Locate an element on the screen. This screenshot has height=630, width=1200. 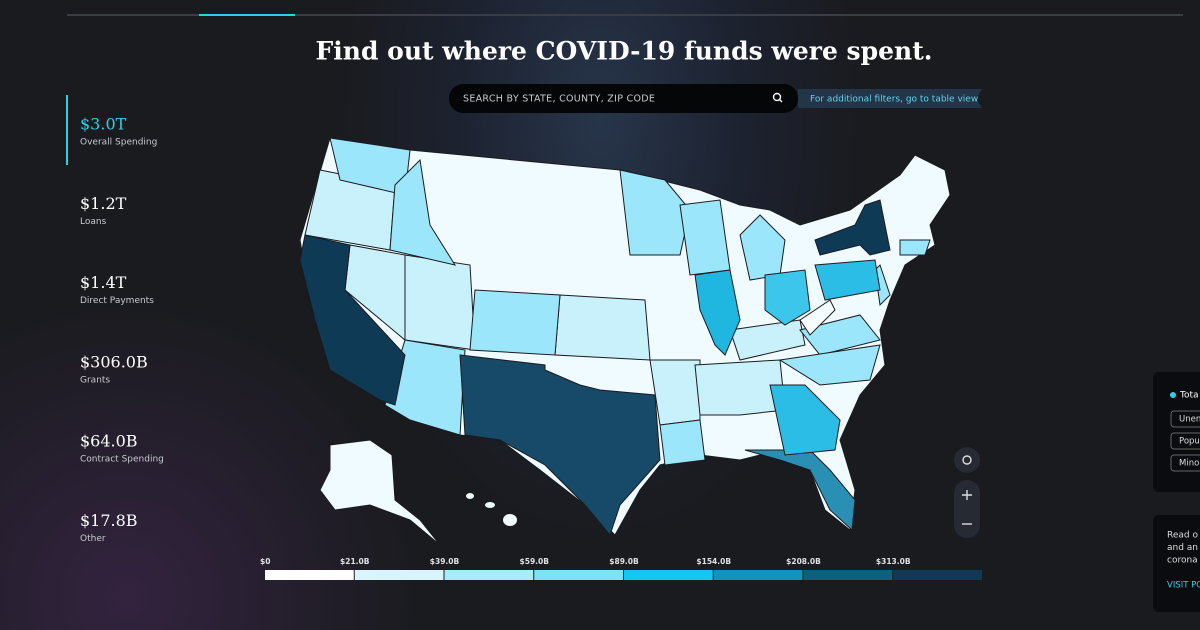
search-box is located at coordinates (623, 98).